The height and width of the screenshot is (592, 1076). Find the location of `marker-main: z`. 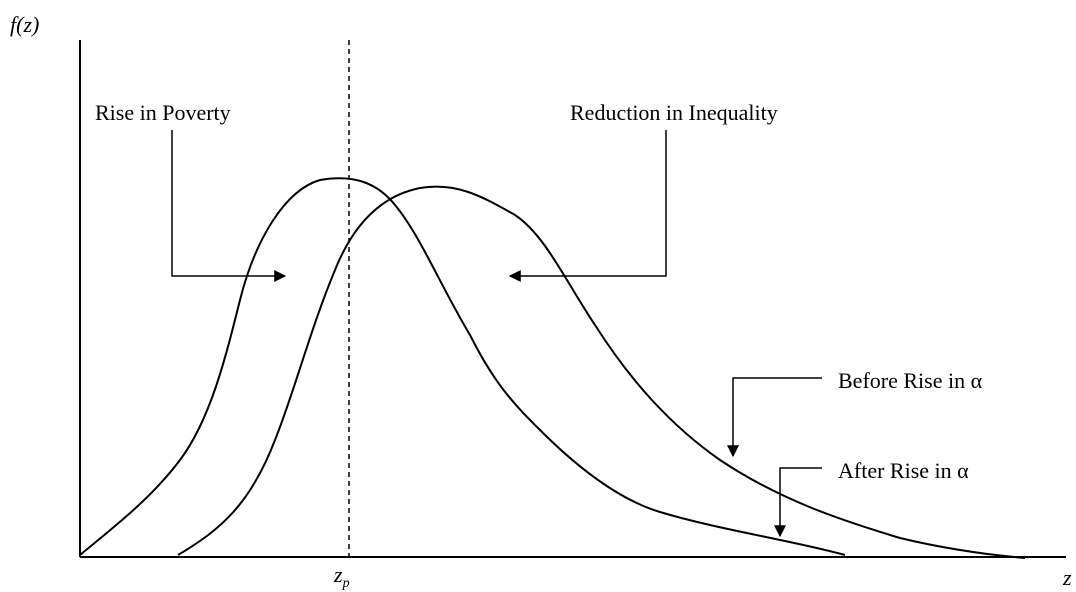

marker-main: z is located at coordinates (338, 574).